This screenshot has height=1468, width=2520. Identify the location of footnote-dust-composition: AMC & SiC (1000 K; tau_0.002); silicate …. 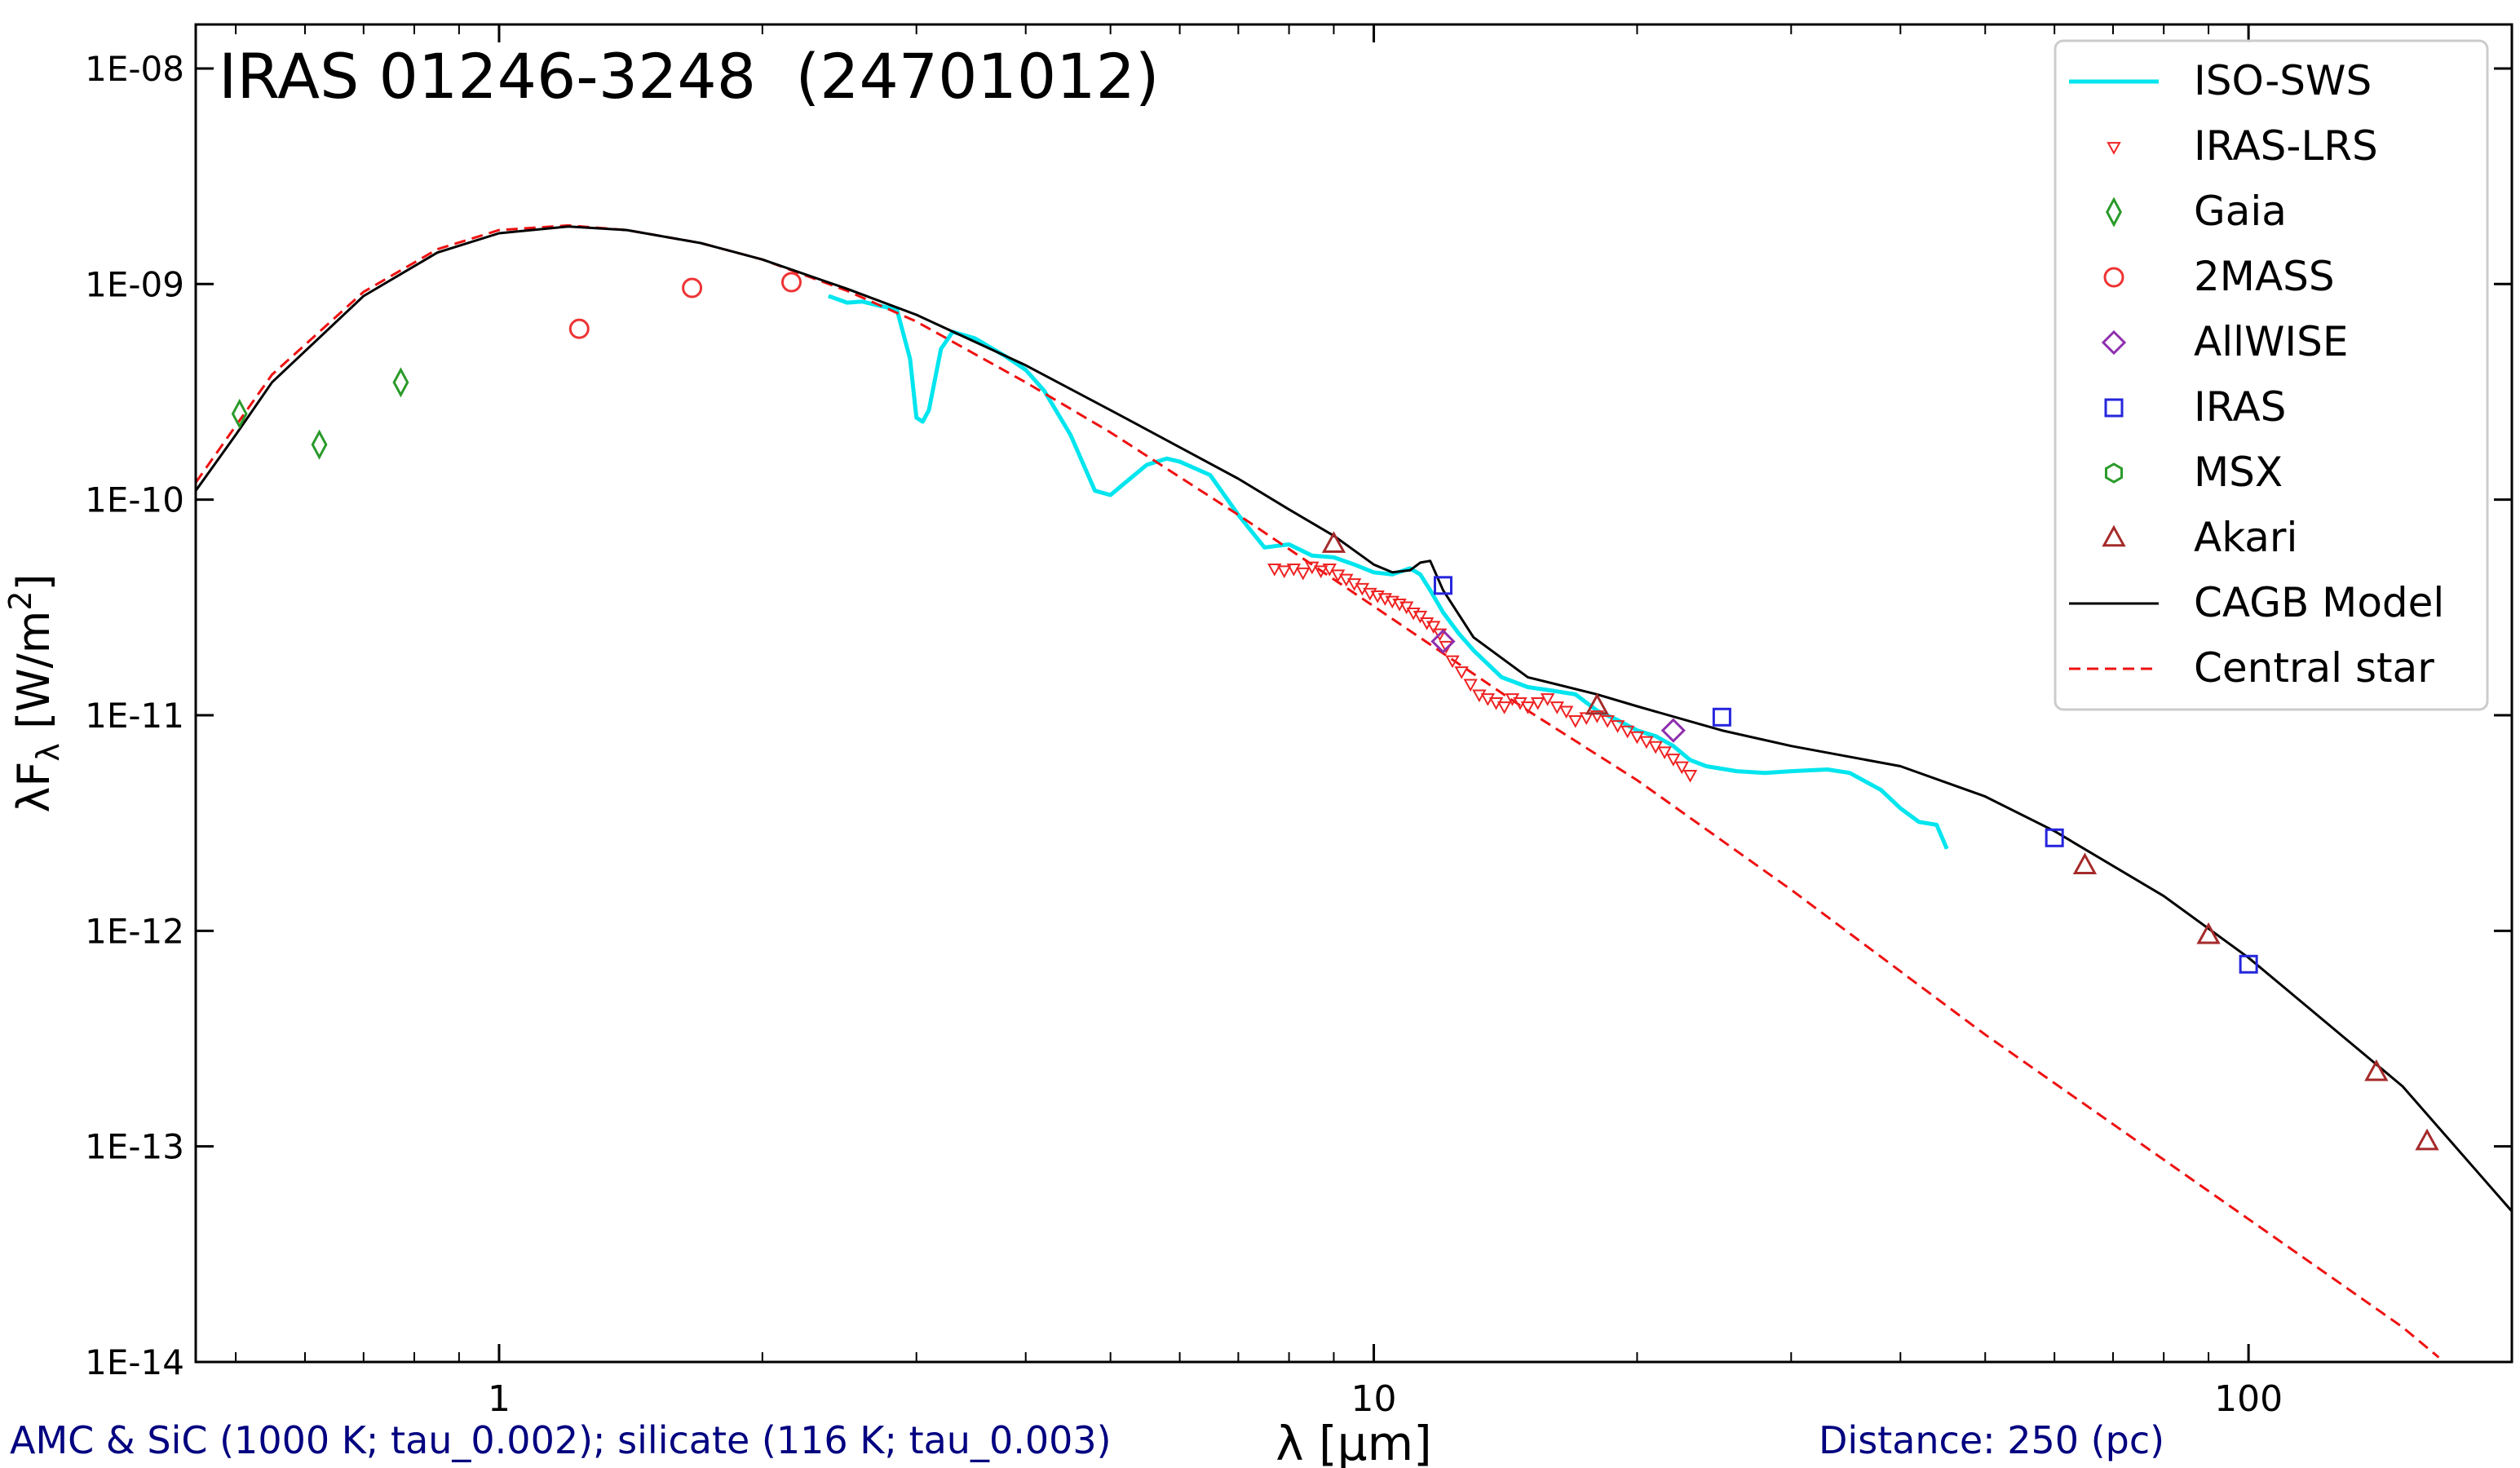
(561, 1440).